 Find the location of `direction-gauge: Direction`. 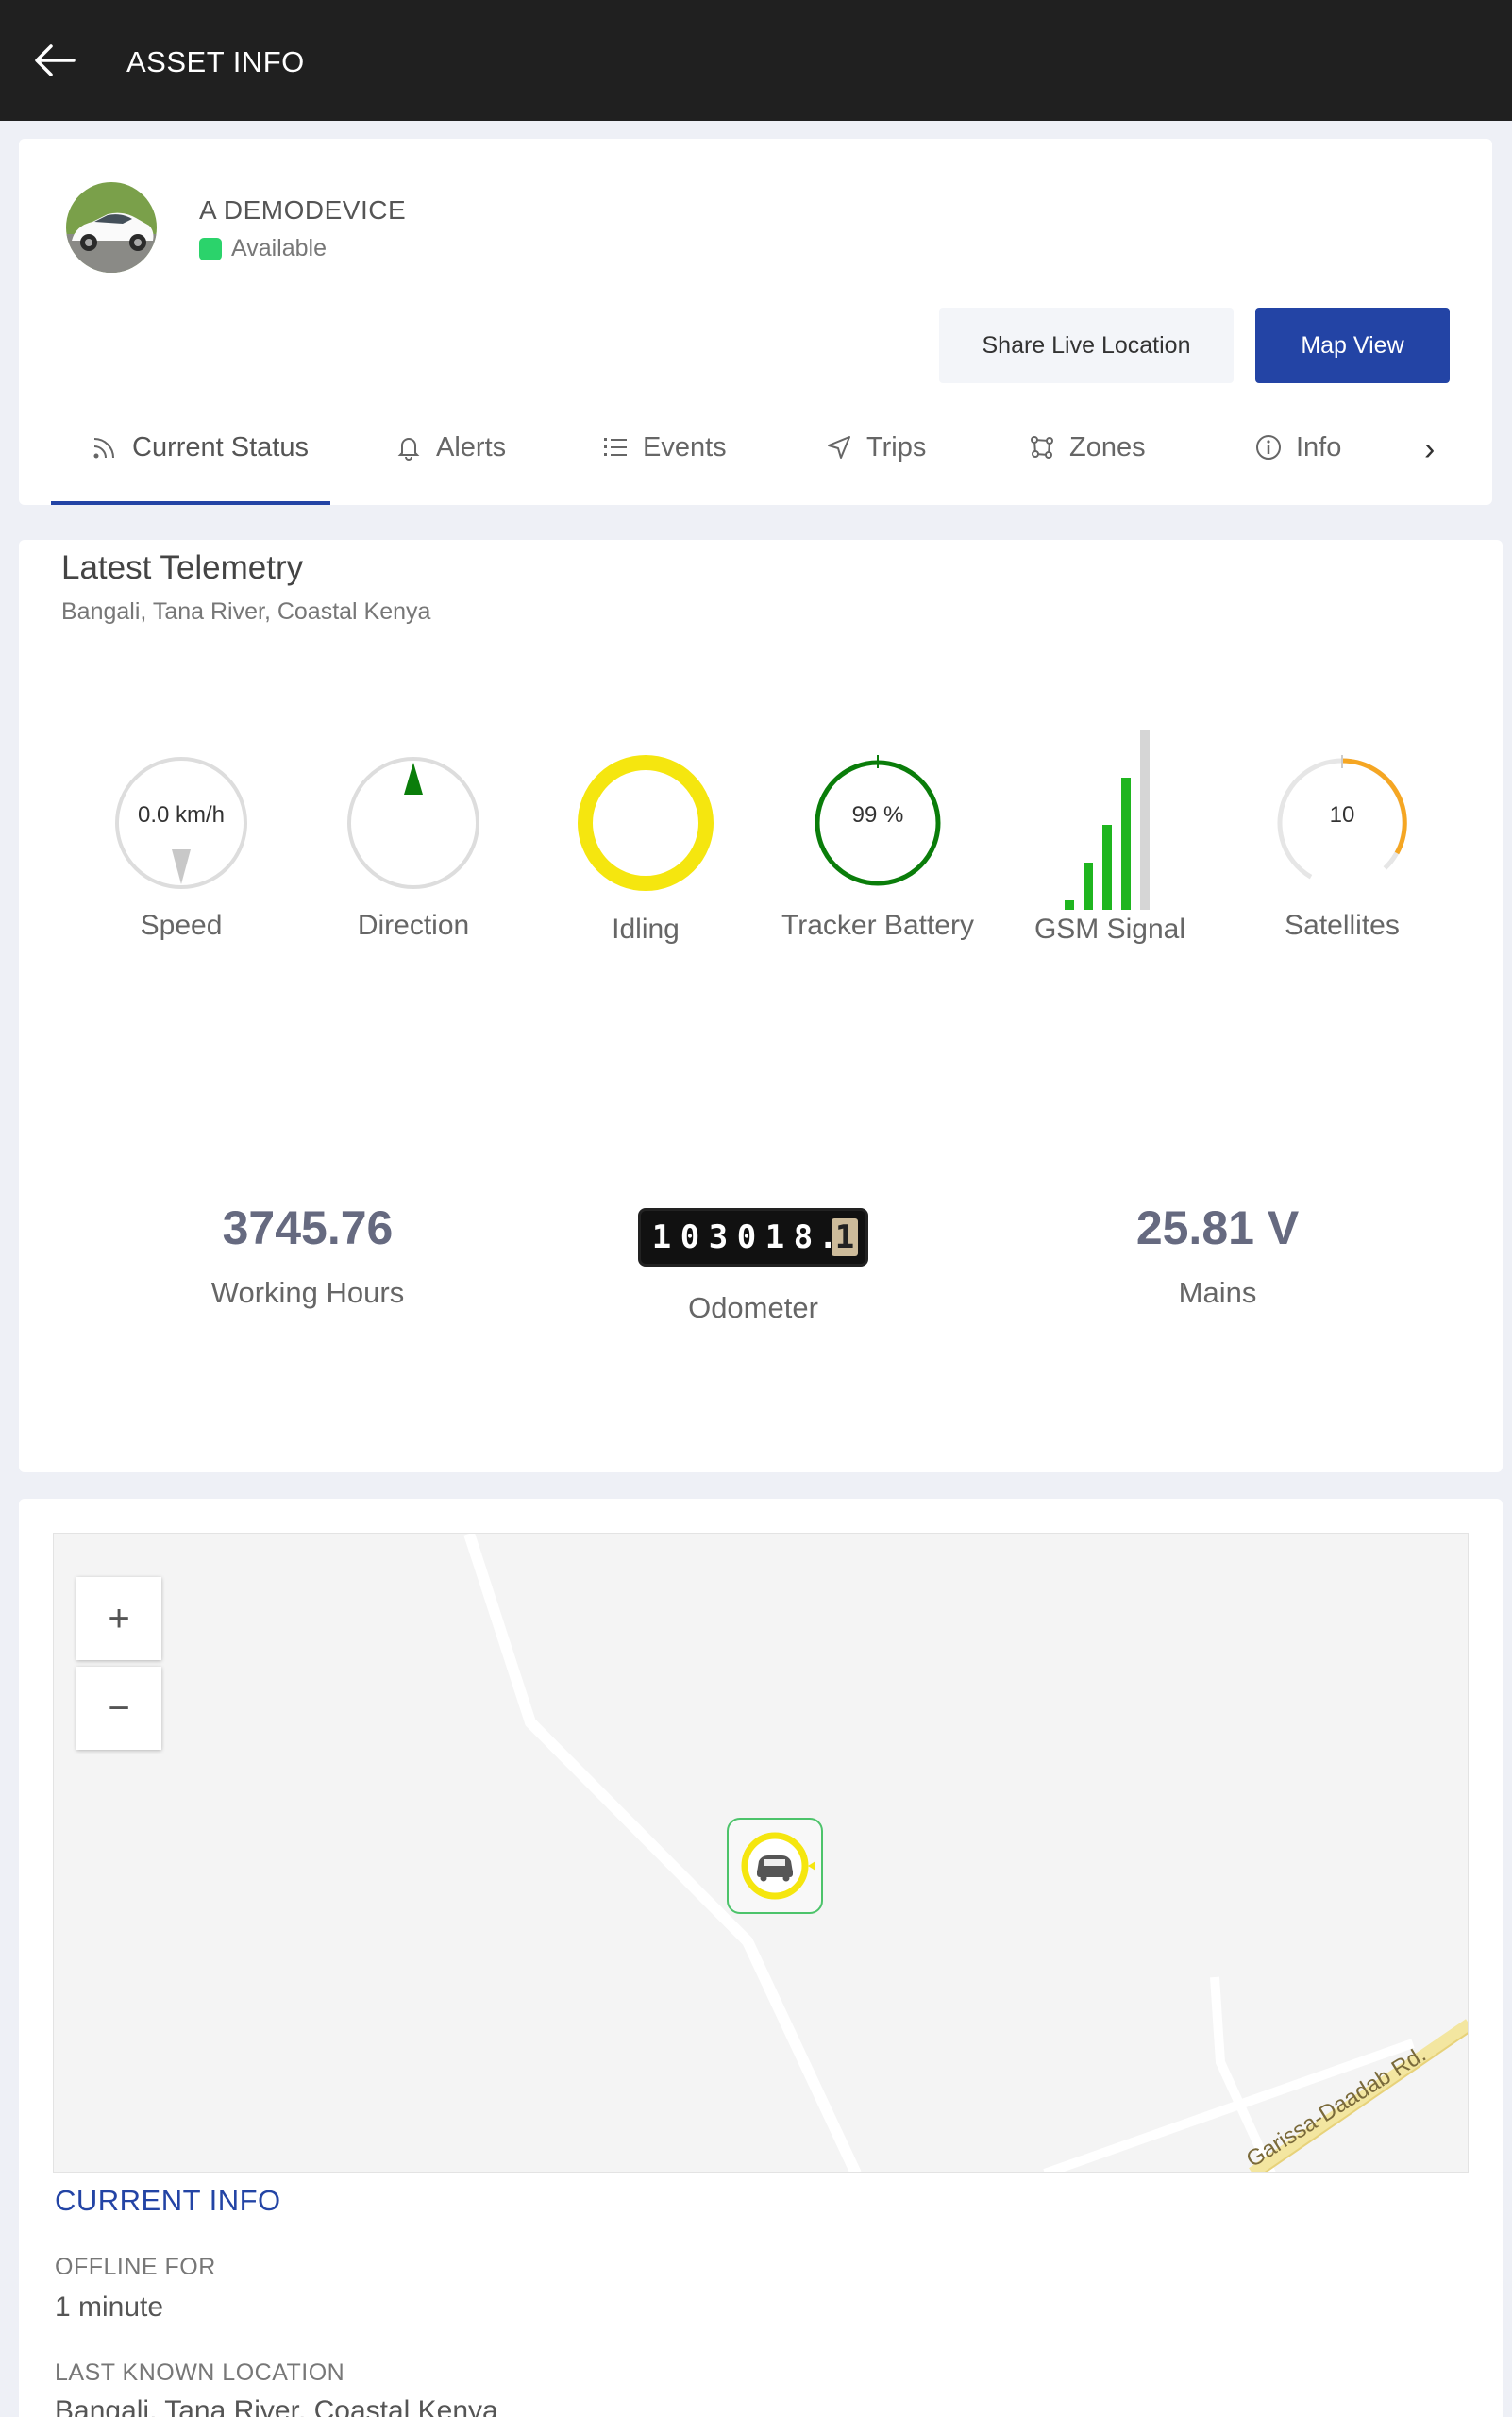

direction-gauge: Direction is located at coordinates (413, 856).